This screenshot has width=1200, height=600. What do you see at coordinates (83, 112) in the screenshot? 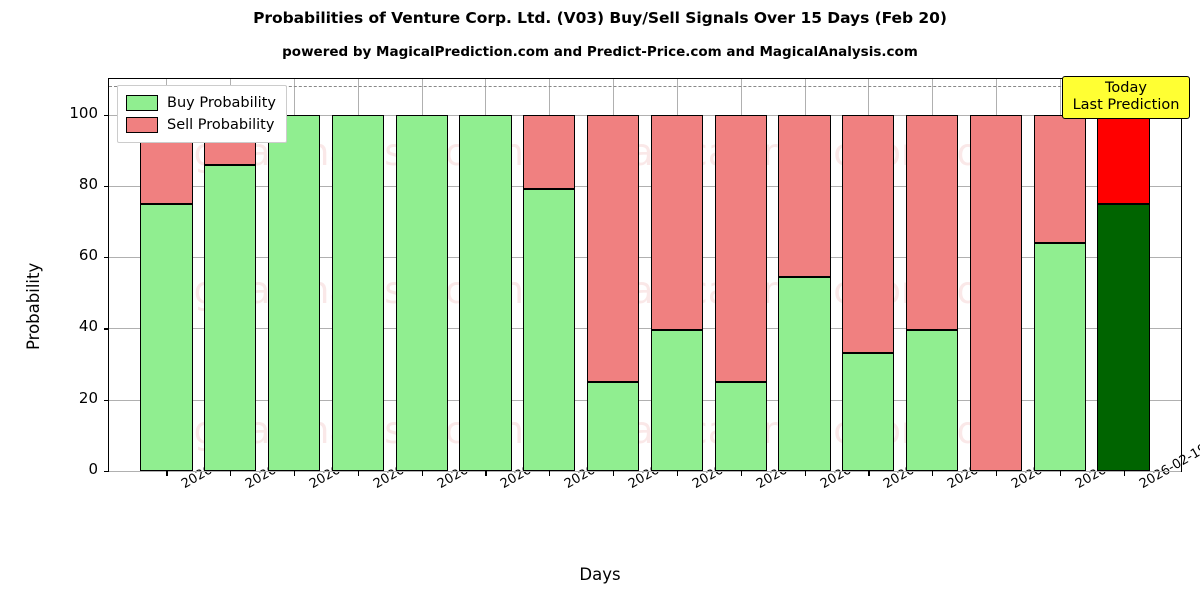
I see `y-axis-tick-label: 100` at bounding box center [83, 112].